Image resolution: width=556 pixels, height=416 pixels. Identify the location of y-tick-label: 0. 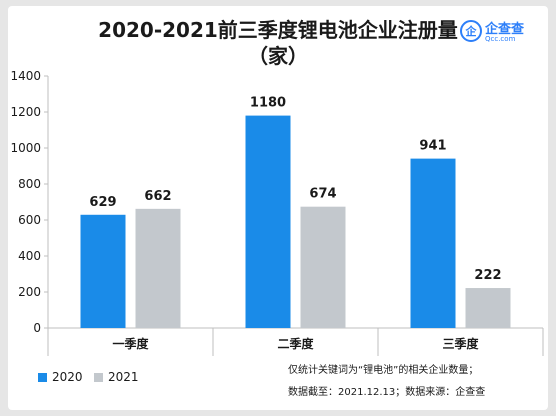
(37, 328).